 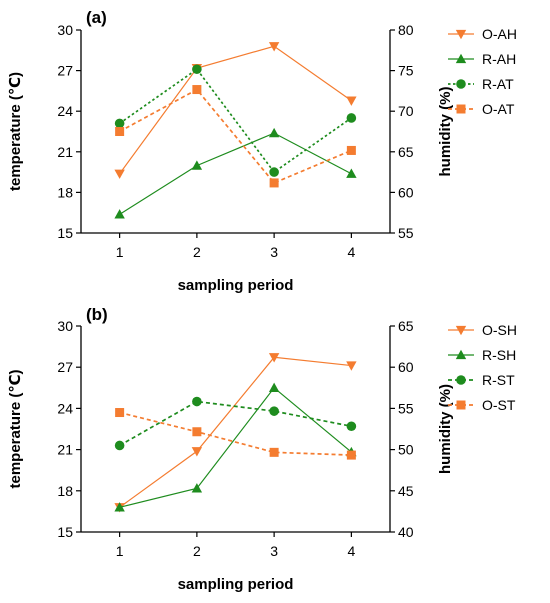 I want to click on series-line-o-ah, so click(x=235, y=110).